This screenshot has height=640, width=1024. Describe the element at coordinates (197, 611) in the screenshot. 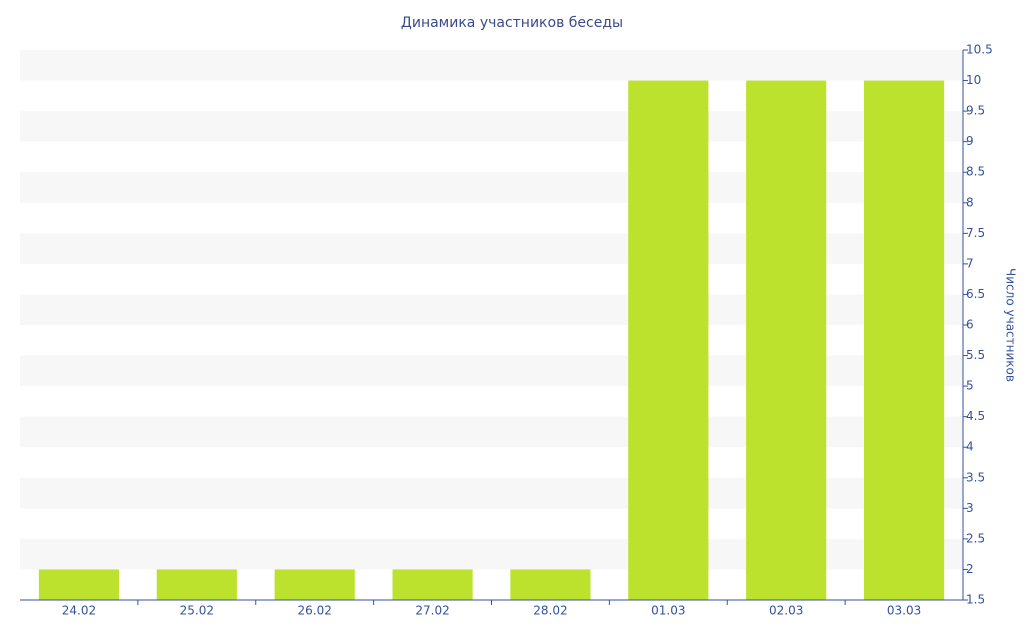

I see `x-tick-label: 25.02` at that location.